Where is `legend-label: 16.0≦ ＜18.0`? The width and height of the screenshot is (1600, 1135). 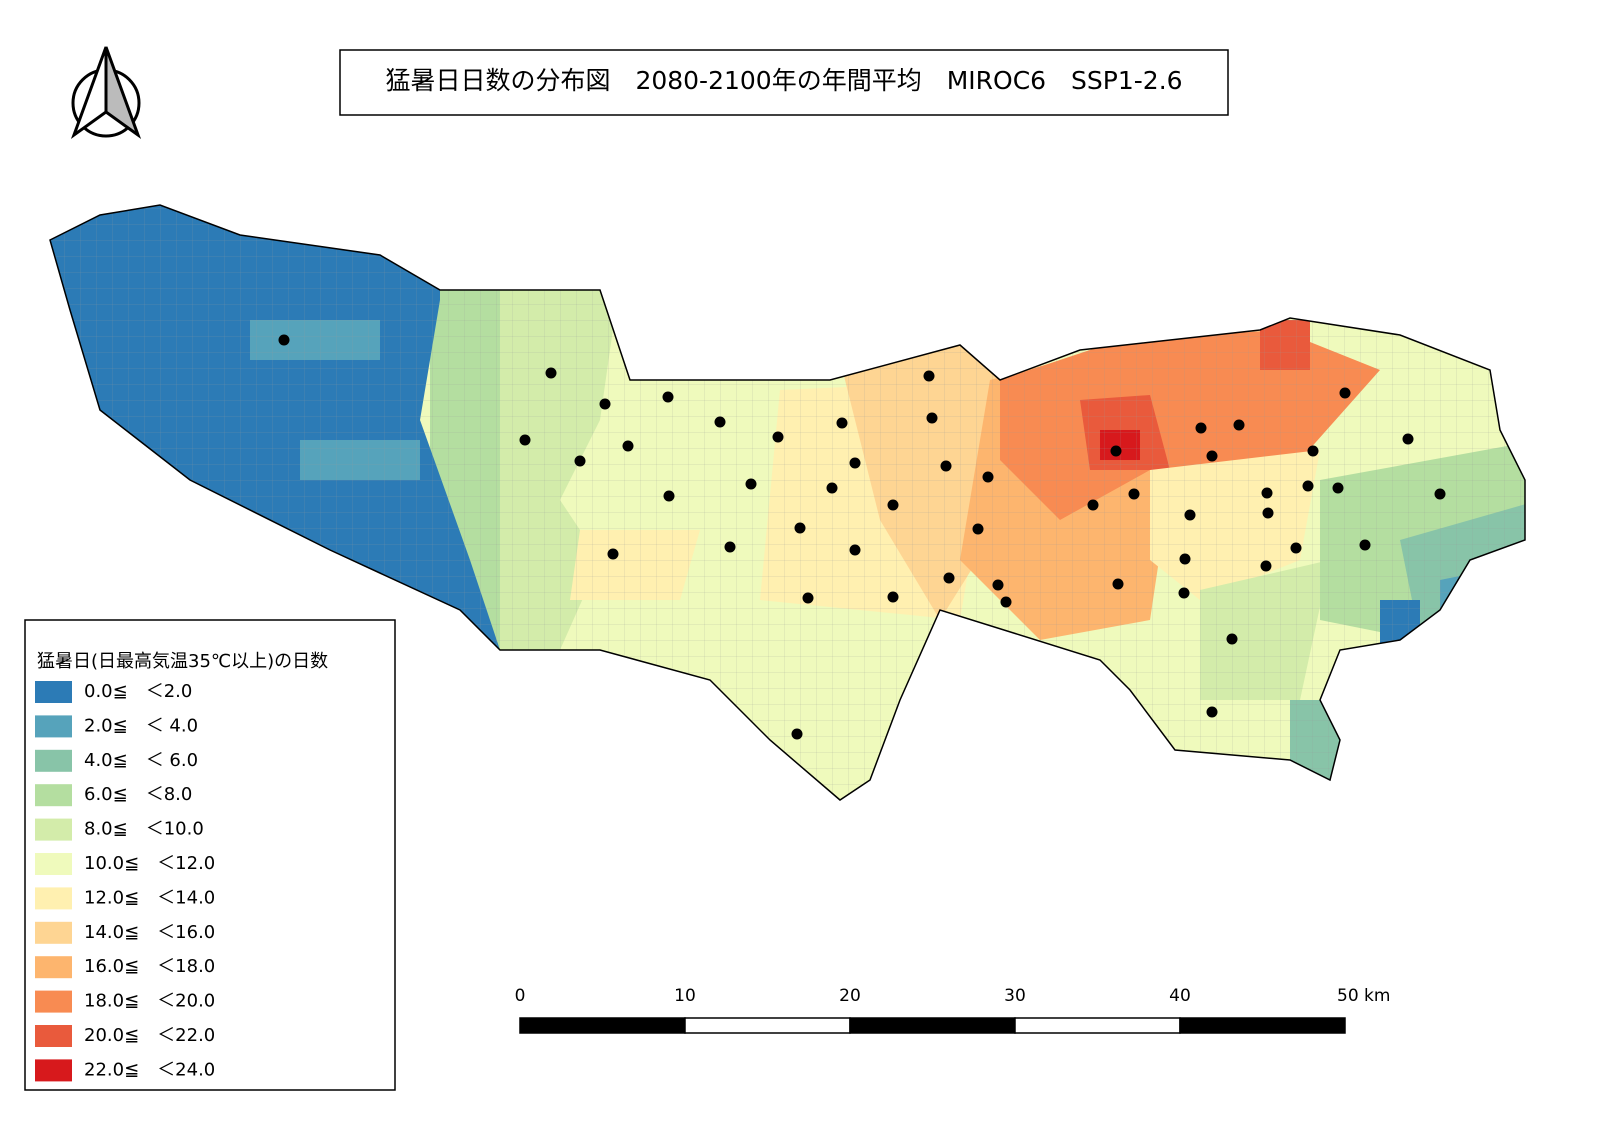
legend-label: 16.0≦ ＜18.0 is located at coordinates (149, 966).